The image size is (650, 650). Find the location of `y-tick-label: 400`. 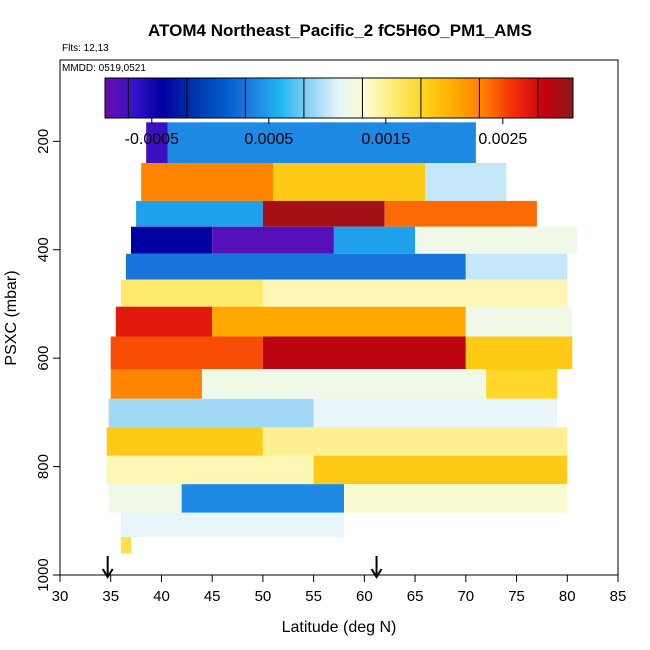

y-tick-label: 400 is located at coordinates (43, 249).